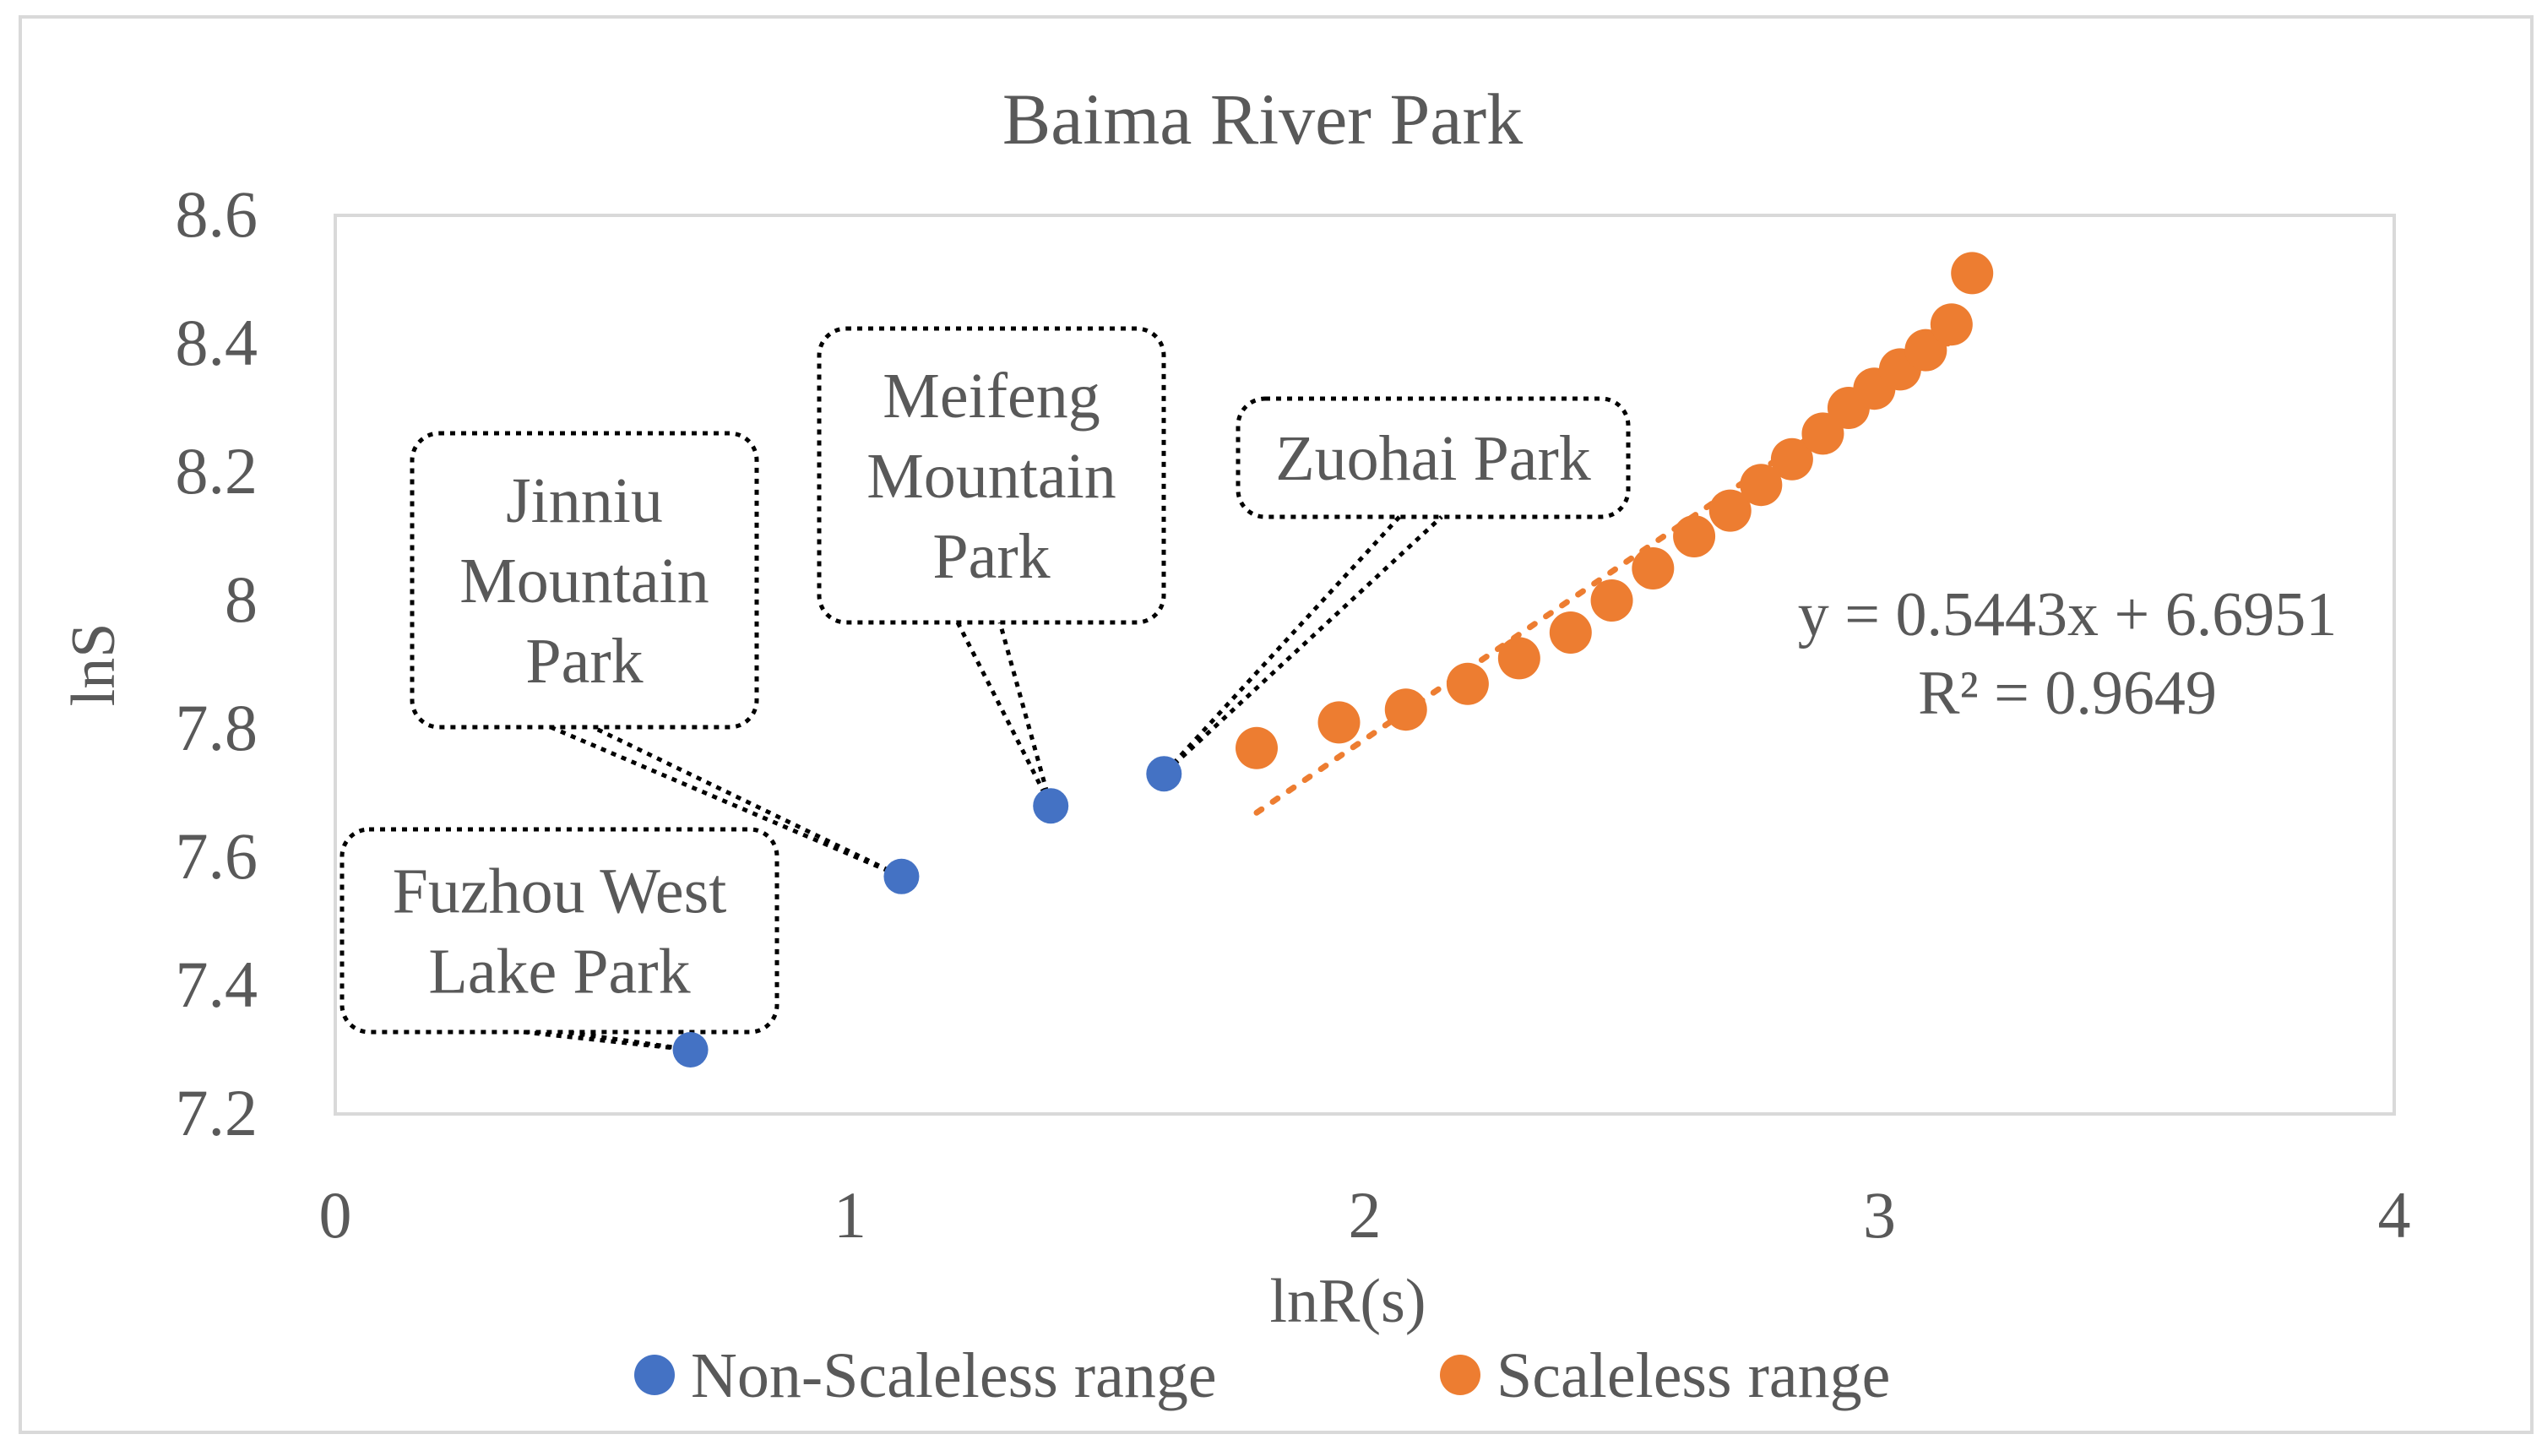 This screenshot has width=2542, height=1456. Describe the element at coordinates (217, 663) in the screenshot. I see `y-axis-ticks: 7.2 7.4 7.6 7.8 8 8.2 8.4 8.6` at that location.